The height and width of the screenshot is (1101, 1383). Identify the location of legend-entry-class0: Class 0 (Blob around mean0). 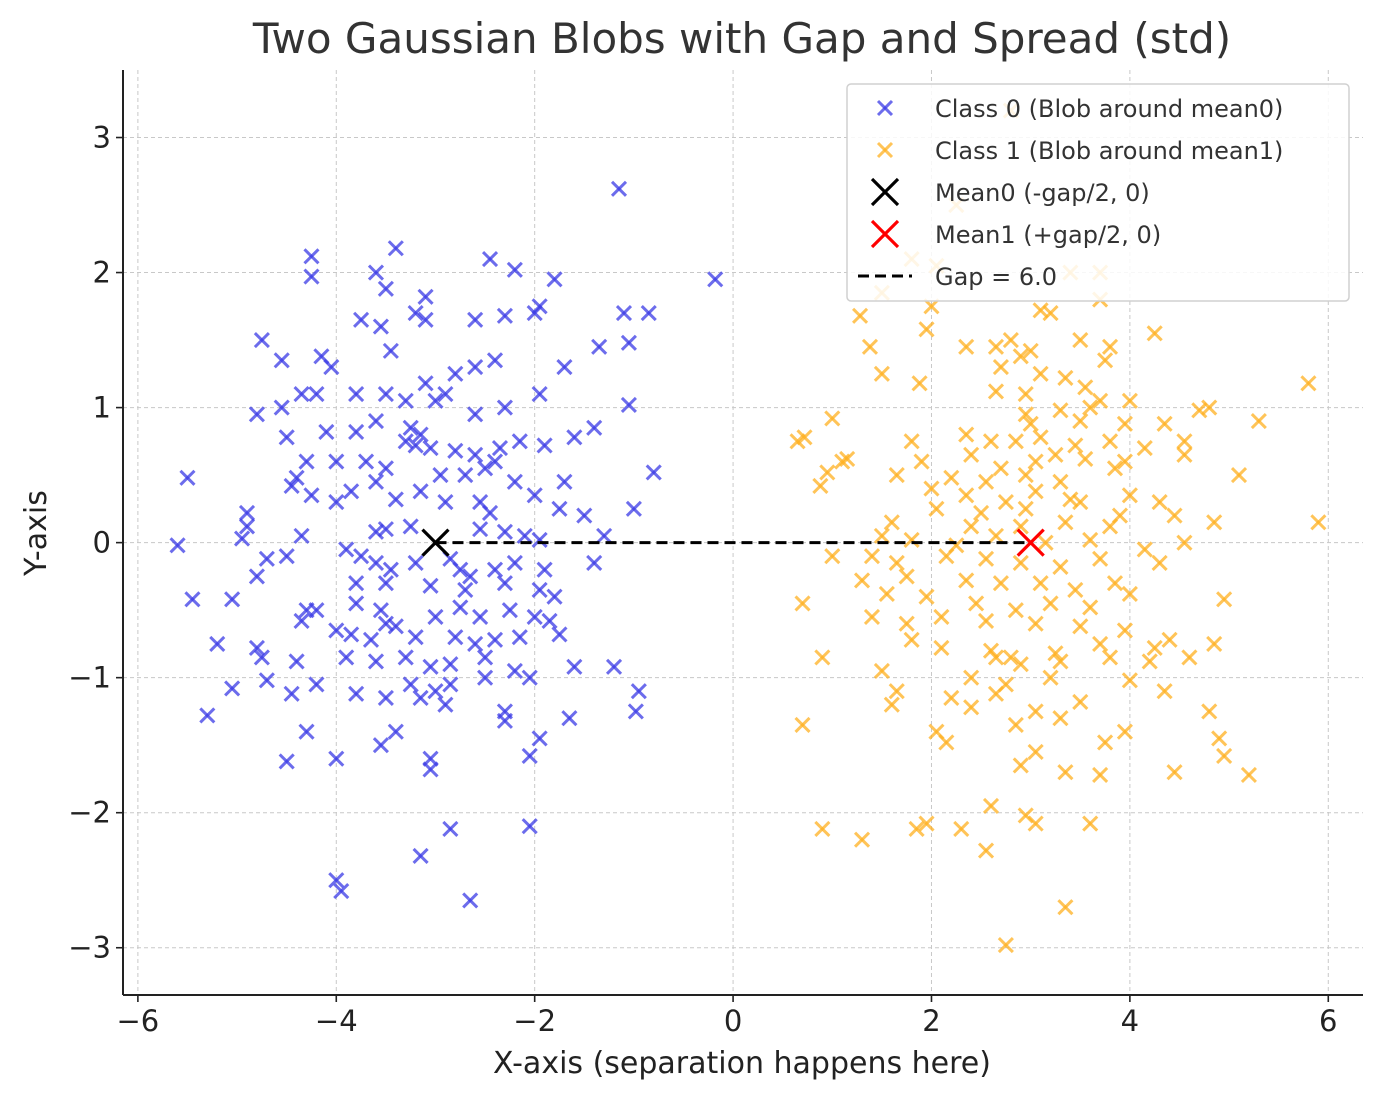
(1079, 109).